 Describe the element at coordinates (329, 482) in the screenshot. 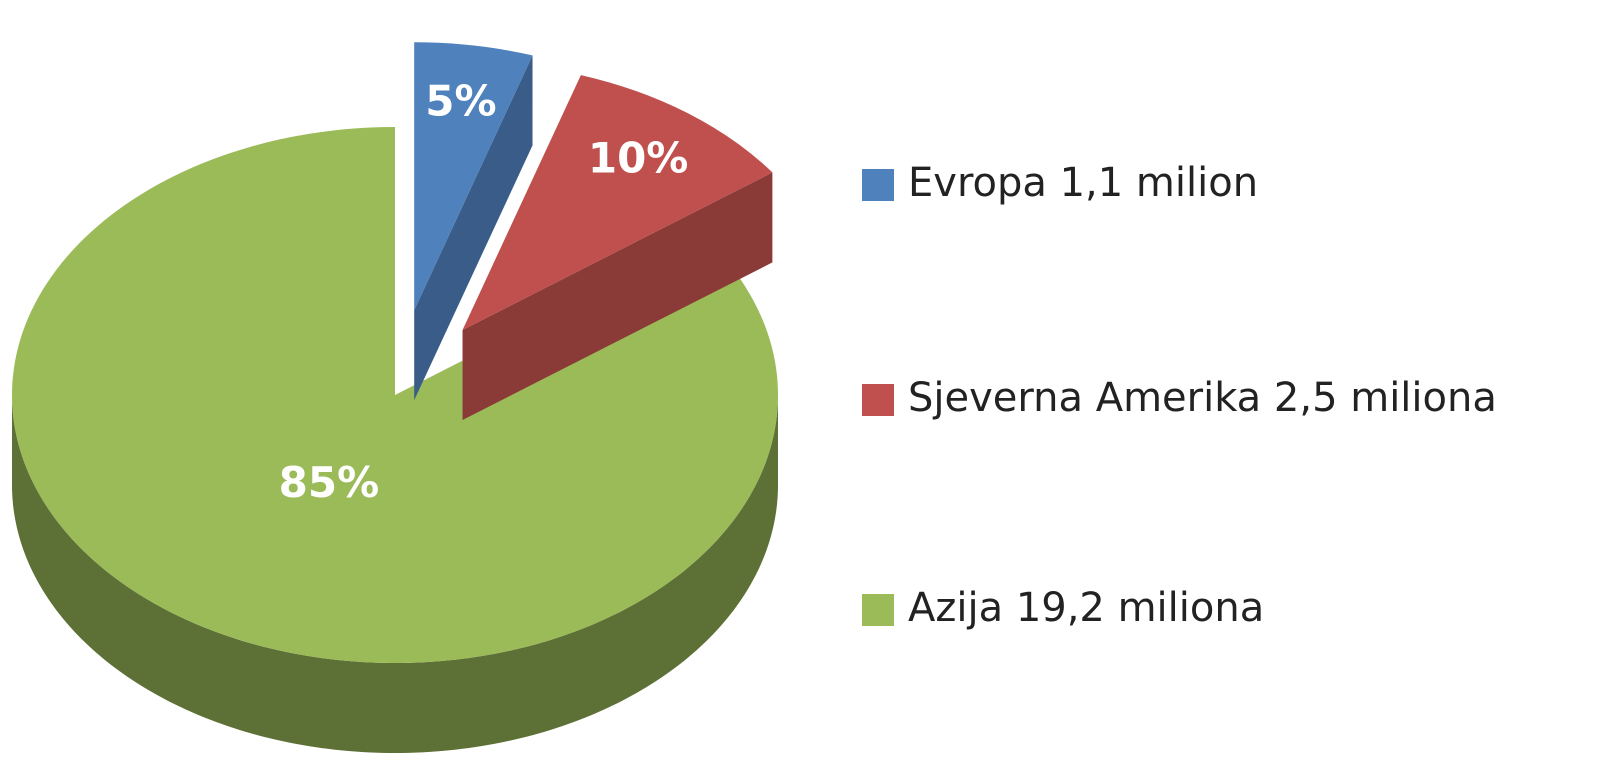

I see `value-label: 85%` at that location.